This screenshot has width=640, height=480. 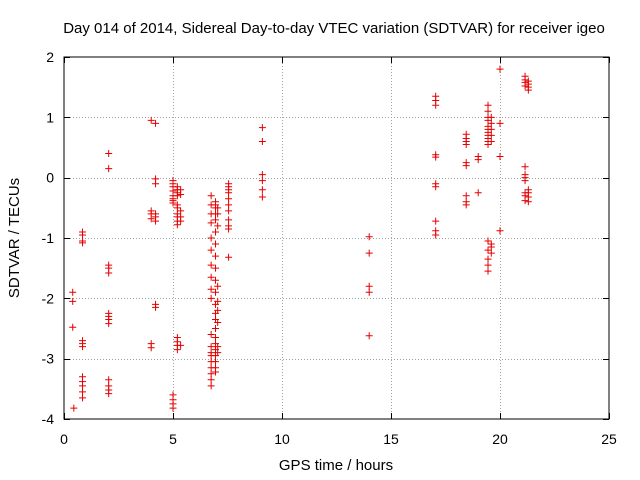 I want to click on y-tick-label: -1, so click(x=48, y=238).